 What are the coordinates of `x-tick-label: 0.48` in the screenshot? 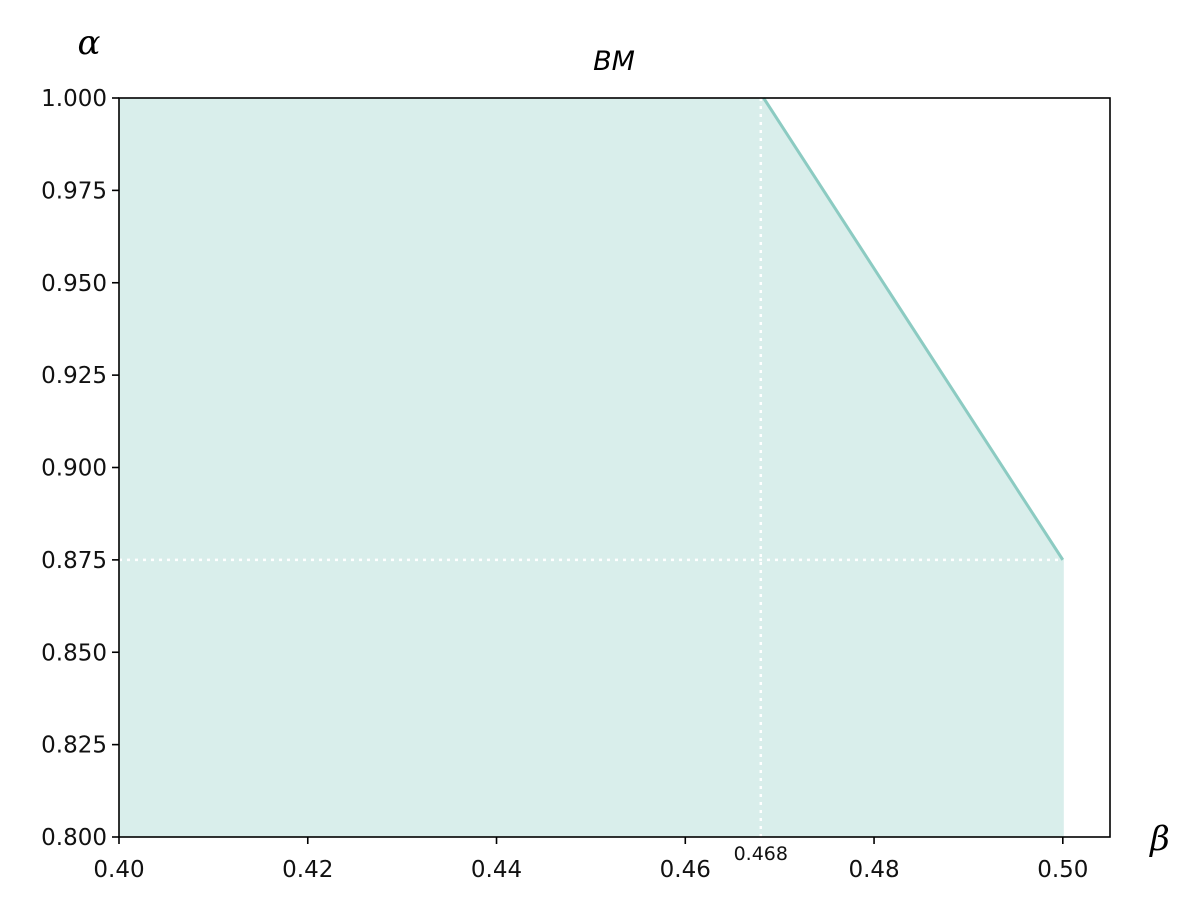 It's located at (873, 870).